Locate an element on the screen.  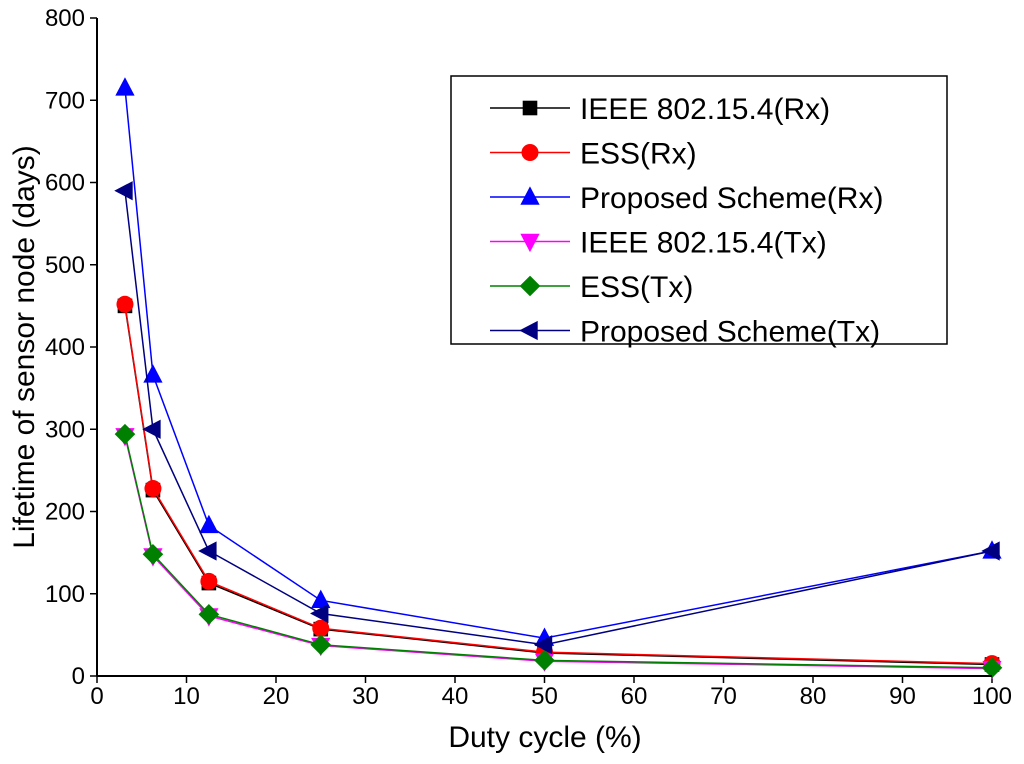
x-tick-label: 30 is located at coordinates (365, 696).